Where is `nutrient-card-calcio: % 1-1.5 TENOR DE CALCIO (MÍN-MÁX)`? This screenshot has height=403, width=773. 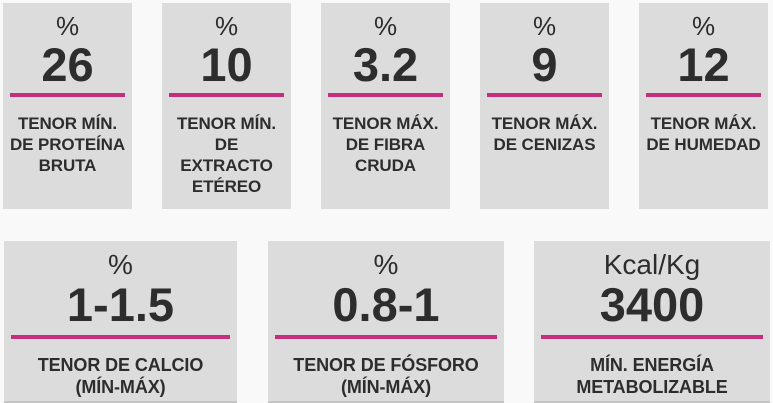 nutrient-card-calcio: % 1-1.5 TENOR DE CALCIO (MÍN-MÁX) is located at coordinates (120, 322).